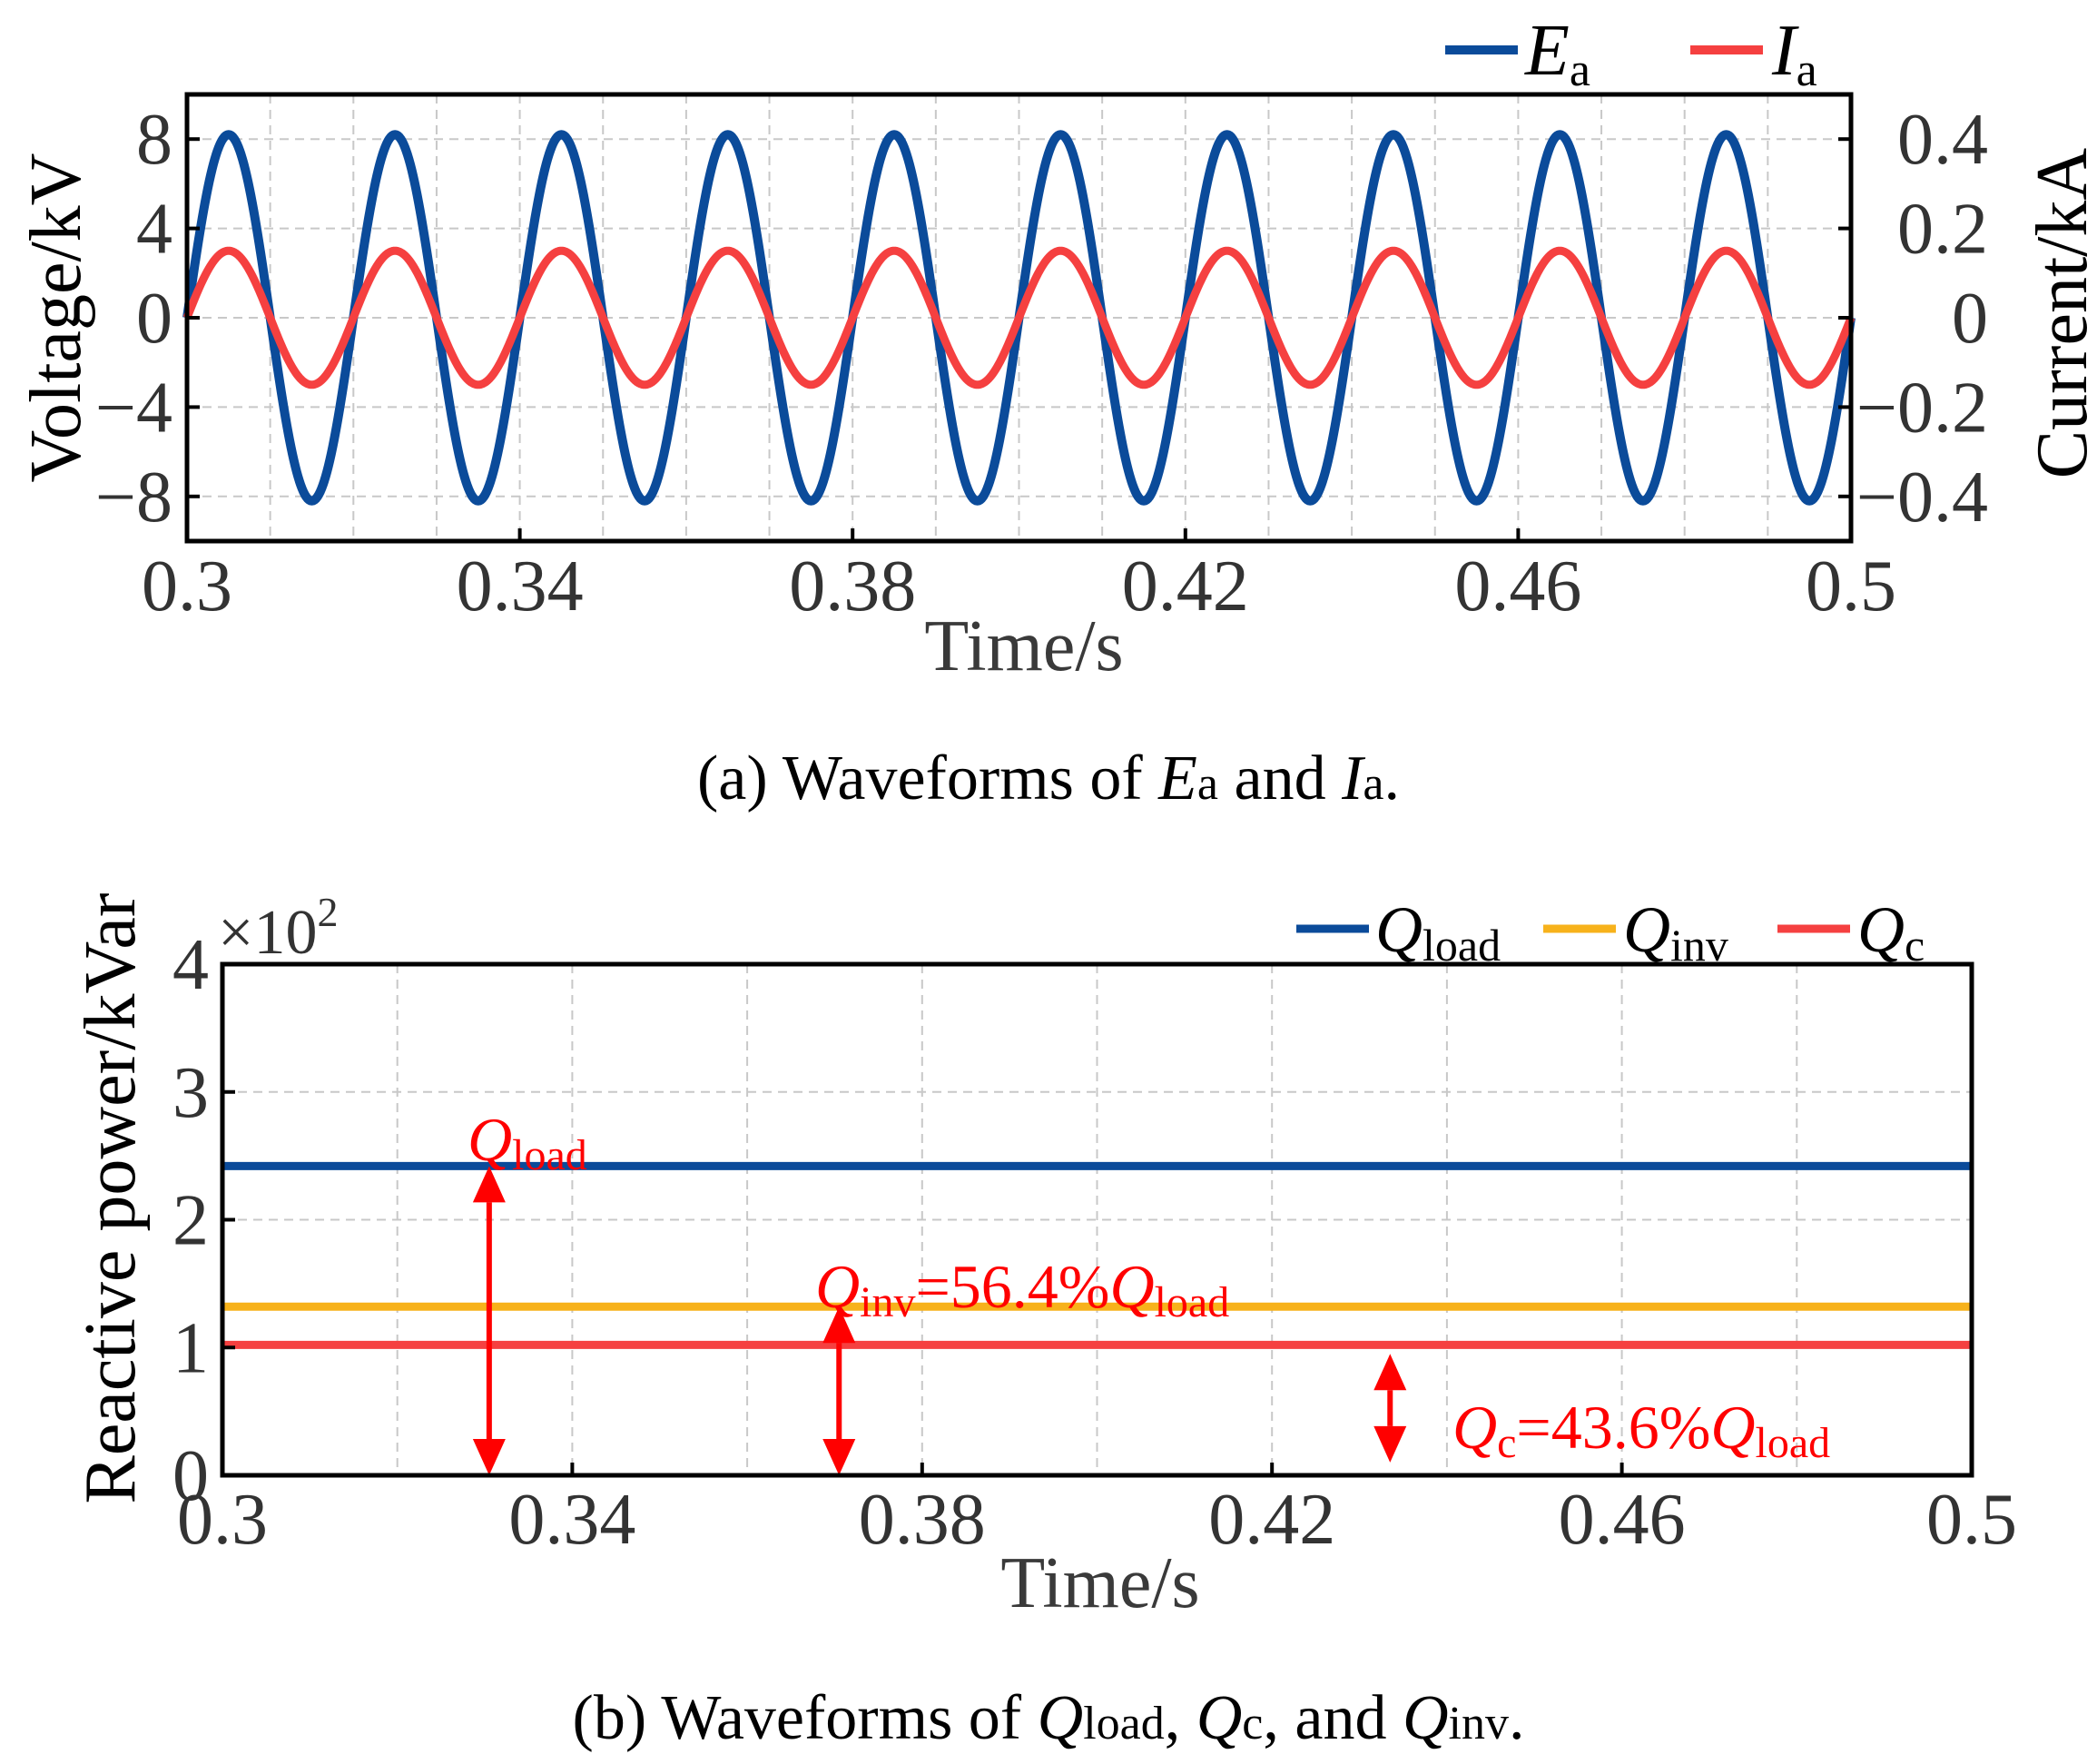 The image size is (2097, 1764). I want to click on y-tick-label-left: −8, so click(133, 497).